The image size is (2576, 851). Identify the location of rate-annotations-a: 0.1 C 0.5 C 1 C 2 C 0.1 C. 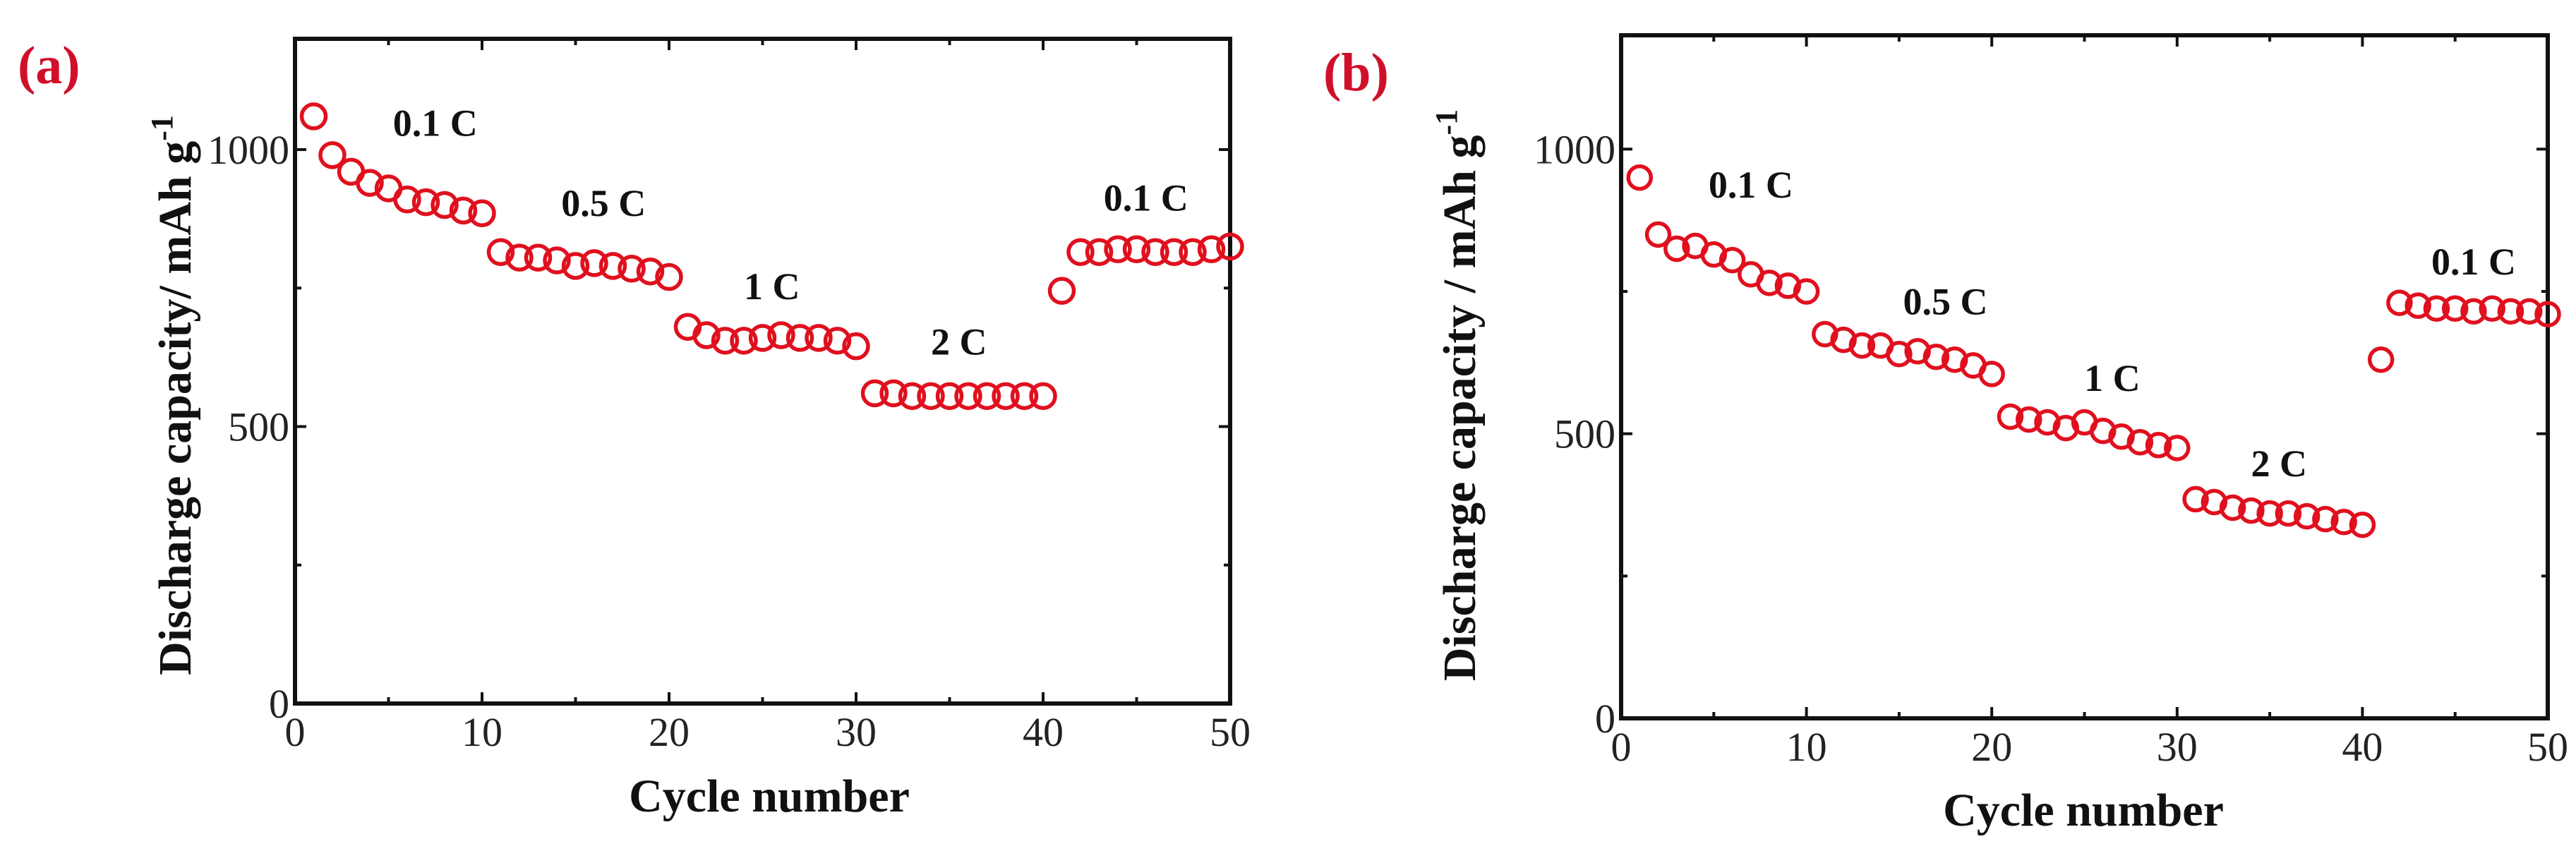
(790, 232).